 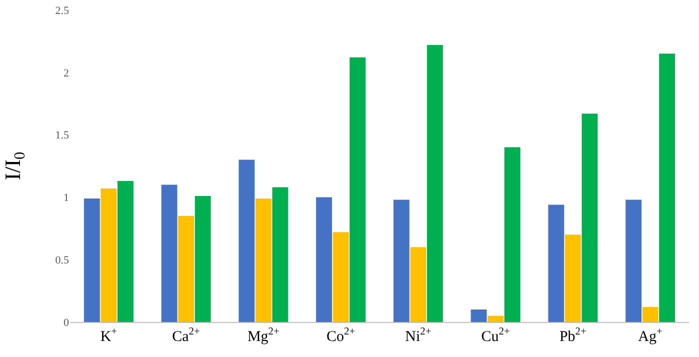 I want to click on y-tick-label: 0.5, so click(x=62, y=260).